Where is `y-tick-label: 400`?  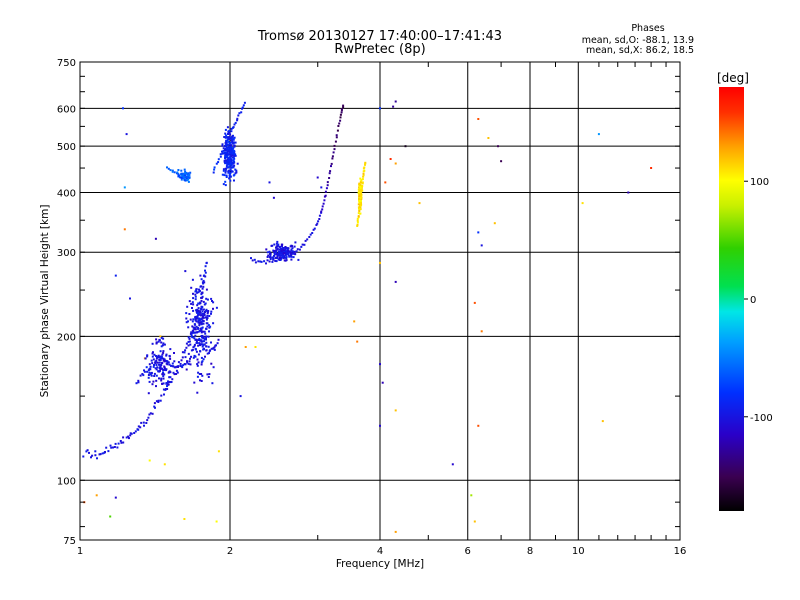
y-tick-label: 400 is located at coordinates (66, 193).